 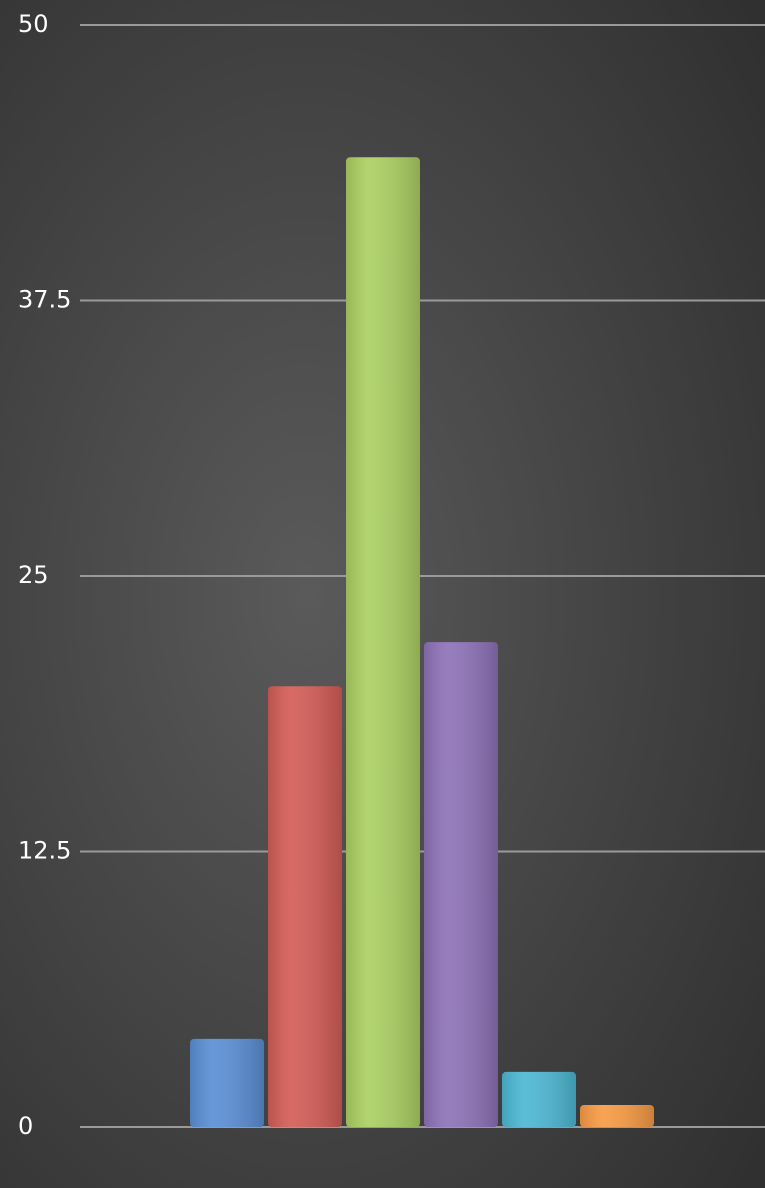 I want to click on y-tick-label: 25, so click(x=33, y=575).